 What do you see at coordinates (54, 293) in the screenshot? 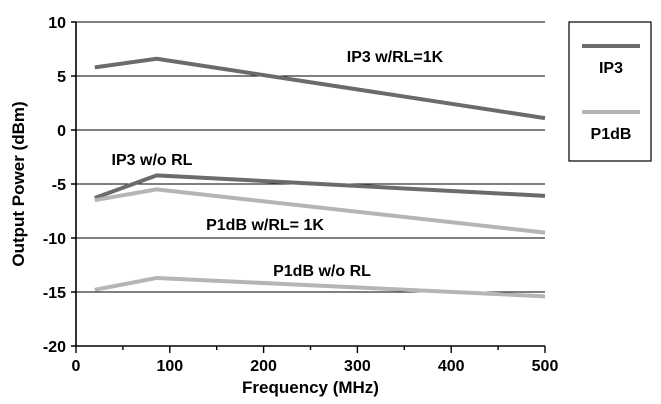
I see `y-tick-label: -15` at bounding box center [54, 293].